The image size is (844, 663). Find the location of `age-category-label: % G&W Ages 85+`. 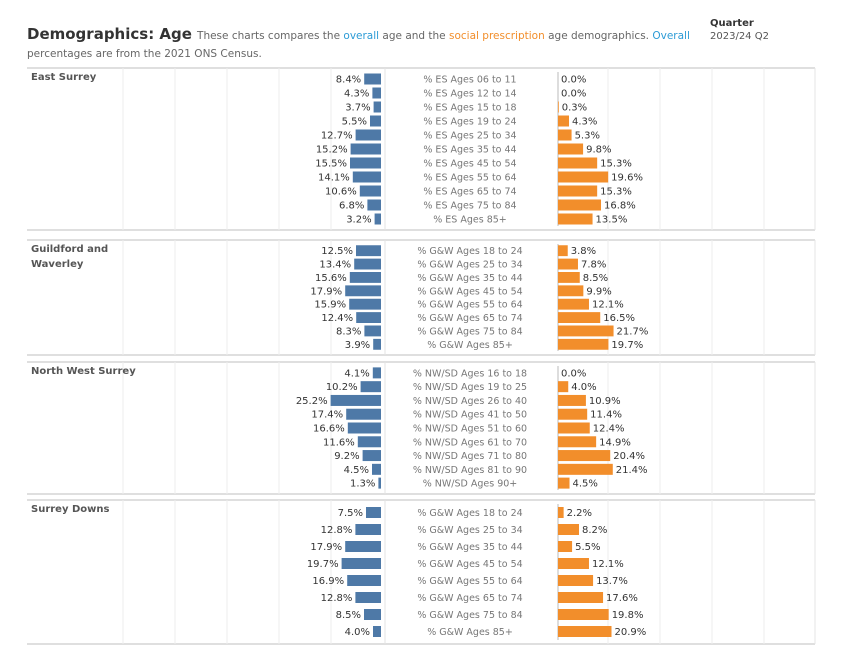

age-category-label: % G&W Ages 85+ is located at coordinates (470, 345).